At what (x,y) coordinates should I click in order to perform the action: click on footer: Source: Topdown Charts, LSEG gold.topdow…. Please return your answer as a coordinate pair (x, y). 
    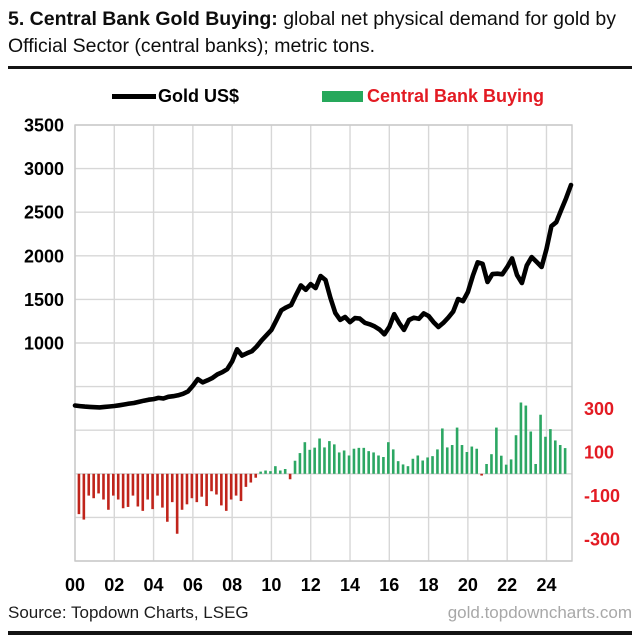
    Looking at the image, I should click on (319, 615).